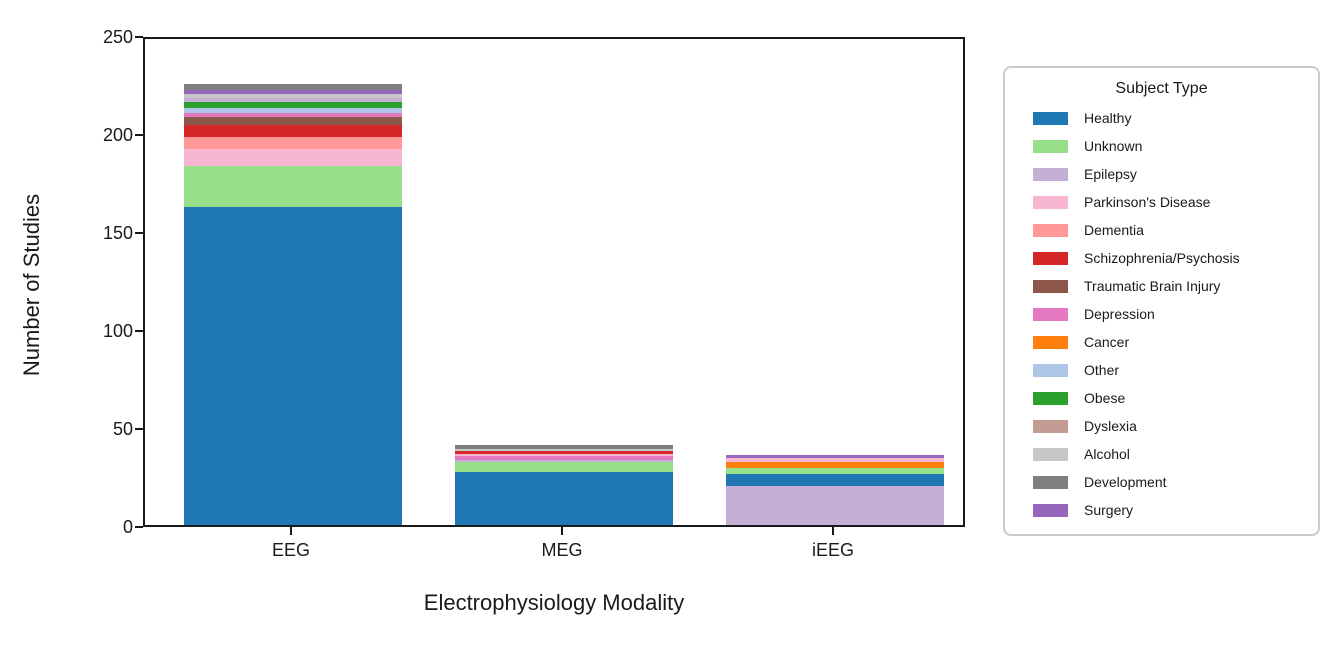 Image resolution: width=1344 pixels, height=652 pixels. What do you see at coordinates (1161, 88) in the screenshot?
I see `legend-title: Subject Type` at bounding box center [1161, 88].